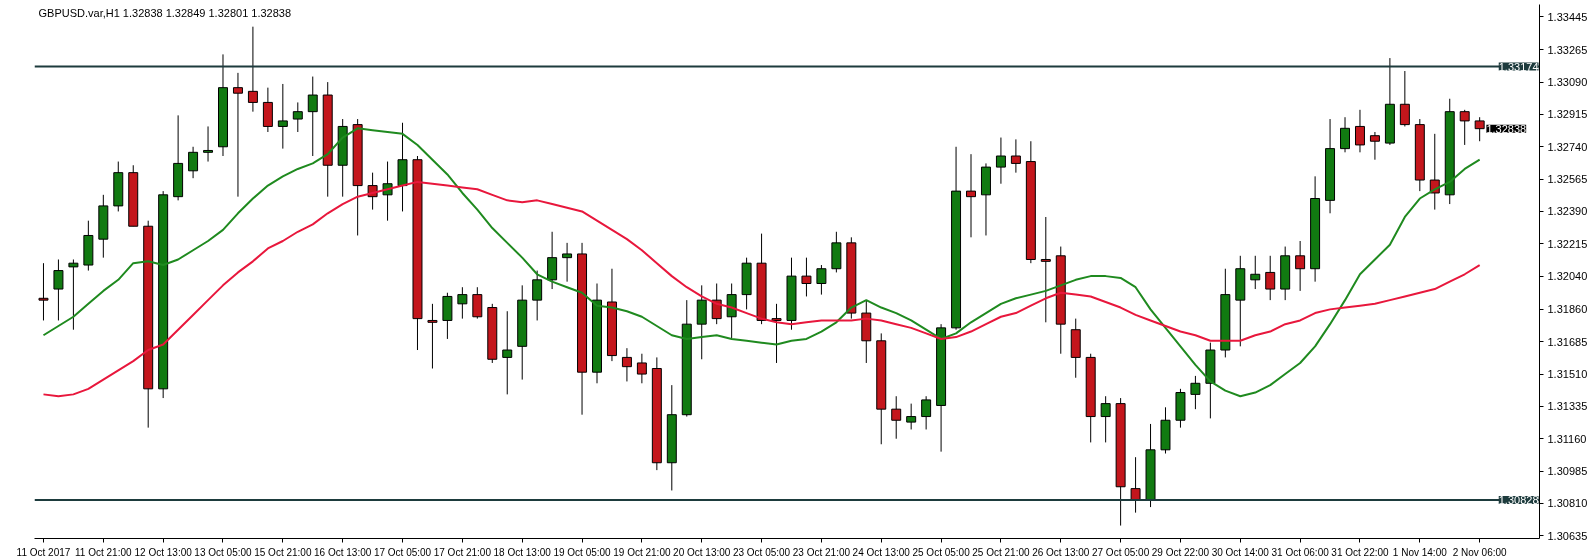  I want to click on x-tick-label: 13 Oct 05:00, so click(223, 552).